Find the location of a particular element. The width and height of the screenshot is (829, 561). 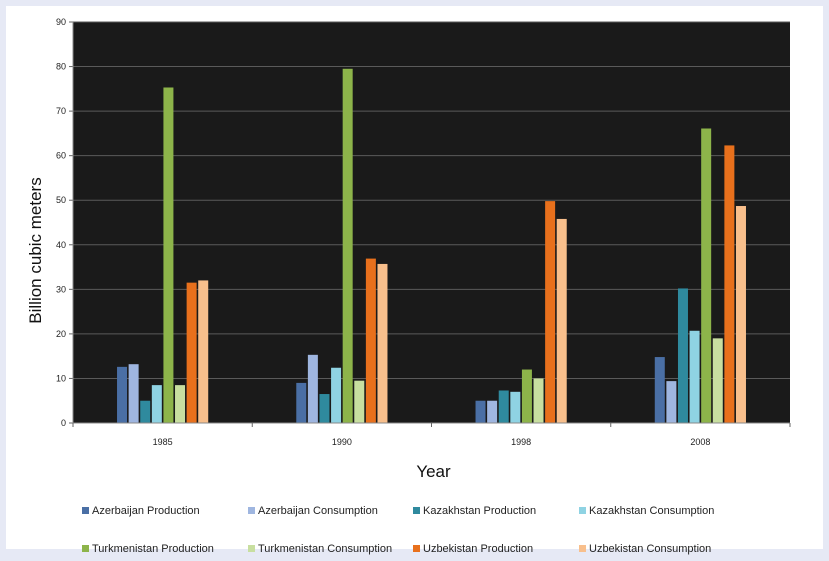

bar-turkmenistan-consumption-1998 is located at coordinates (538, 400).